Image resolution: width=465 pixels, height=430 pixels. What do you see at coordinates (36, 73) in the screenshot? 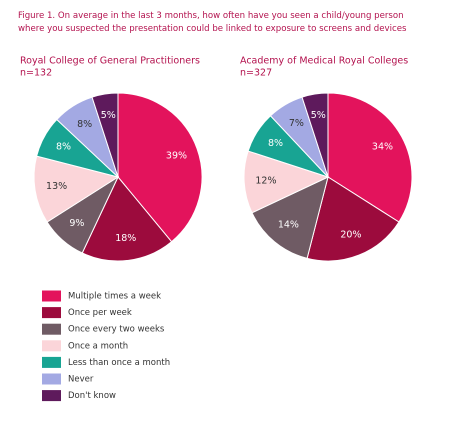
I see `chart-subtitle: n=132` at bounding box center [36, 73].